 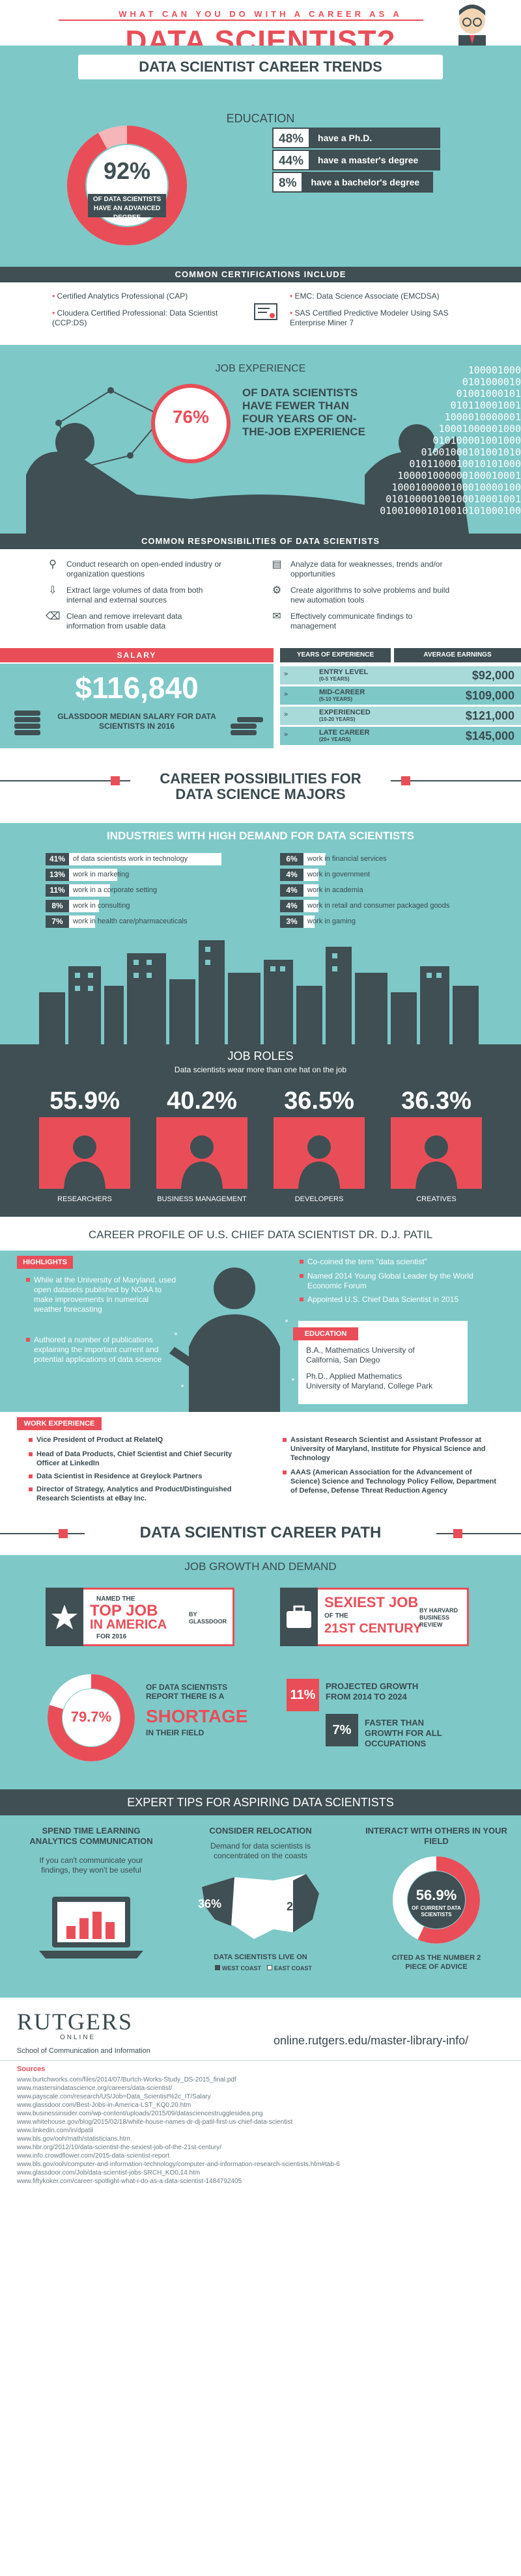 I want to click on chevron-icon: », so click(x=286, y=714).